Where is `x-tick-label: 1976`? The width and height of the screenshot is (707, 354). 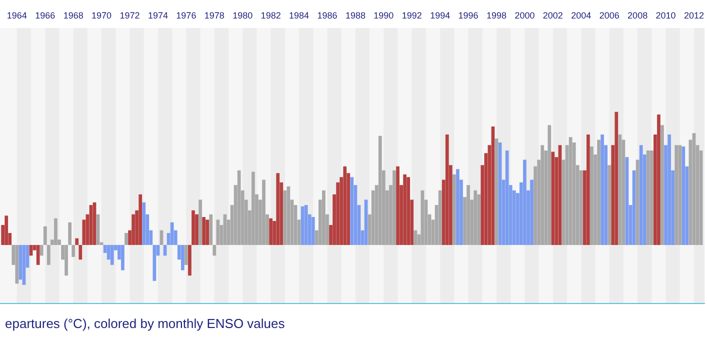 x-tick-label: 1976 is located at coordinates (186, 15).